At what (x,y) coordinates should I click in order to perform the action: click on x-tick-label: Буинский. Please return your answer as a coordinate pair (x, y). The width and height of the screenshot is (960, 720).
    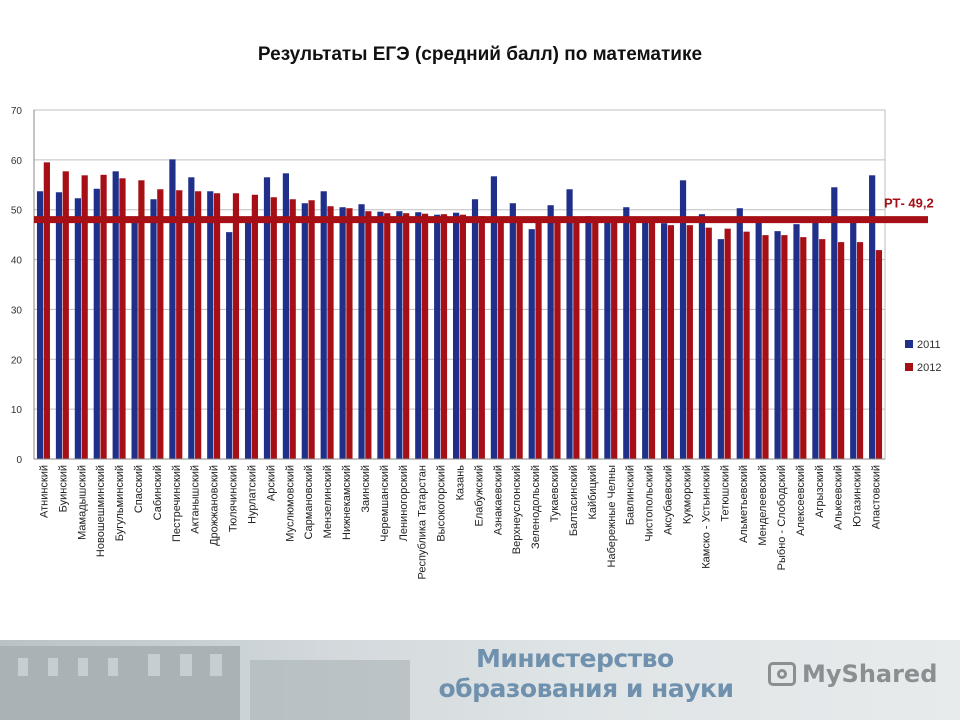
    Looking at the image, I should click on (63, 488).